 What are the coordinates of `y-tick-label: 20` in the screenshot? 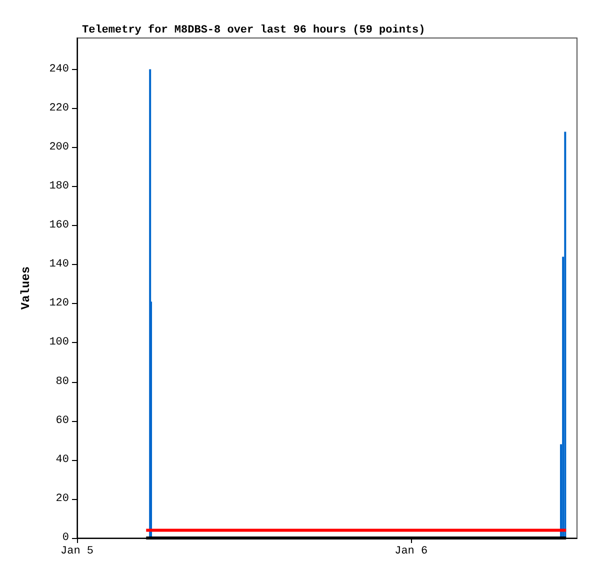 It's located at (62, 498).